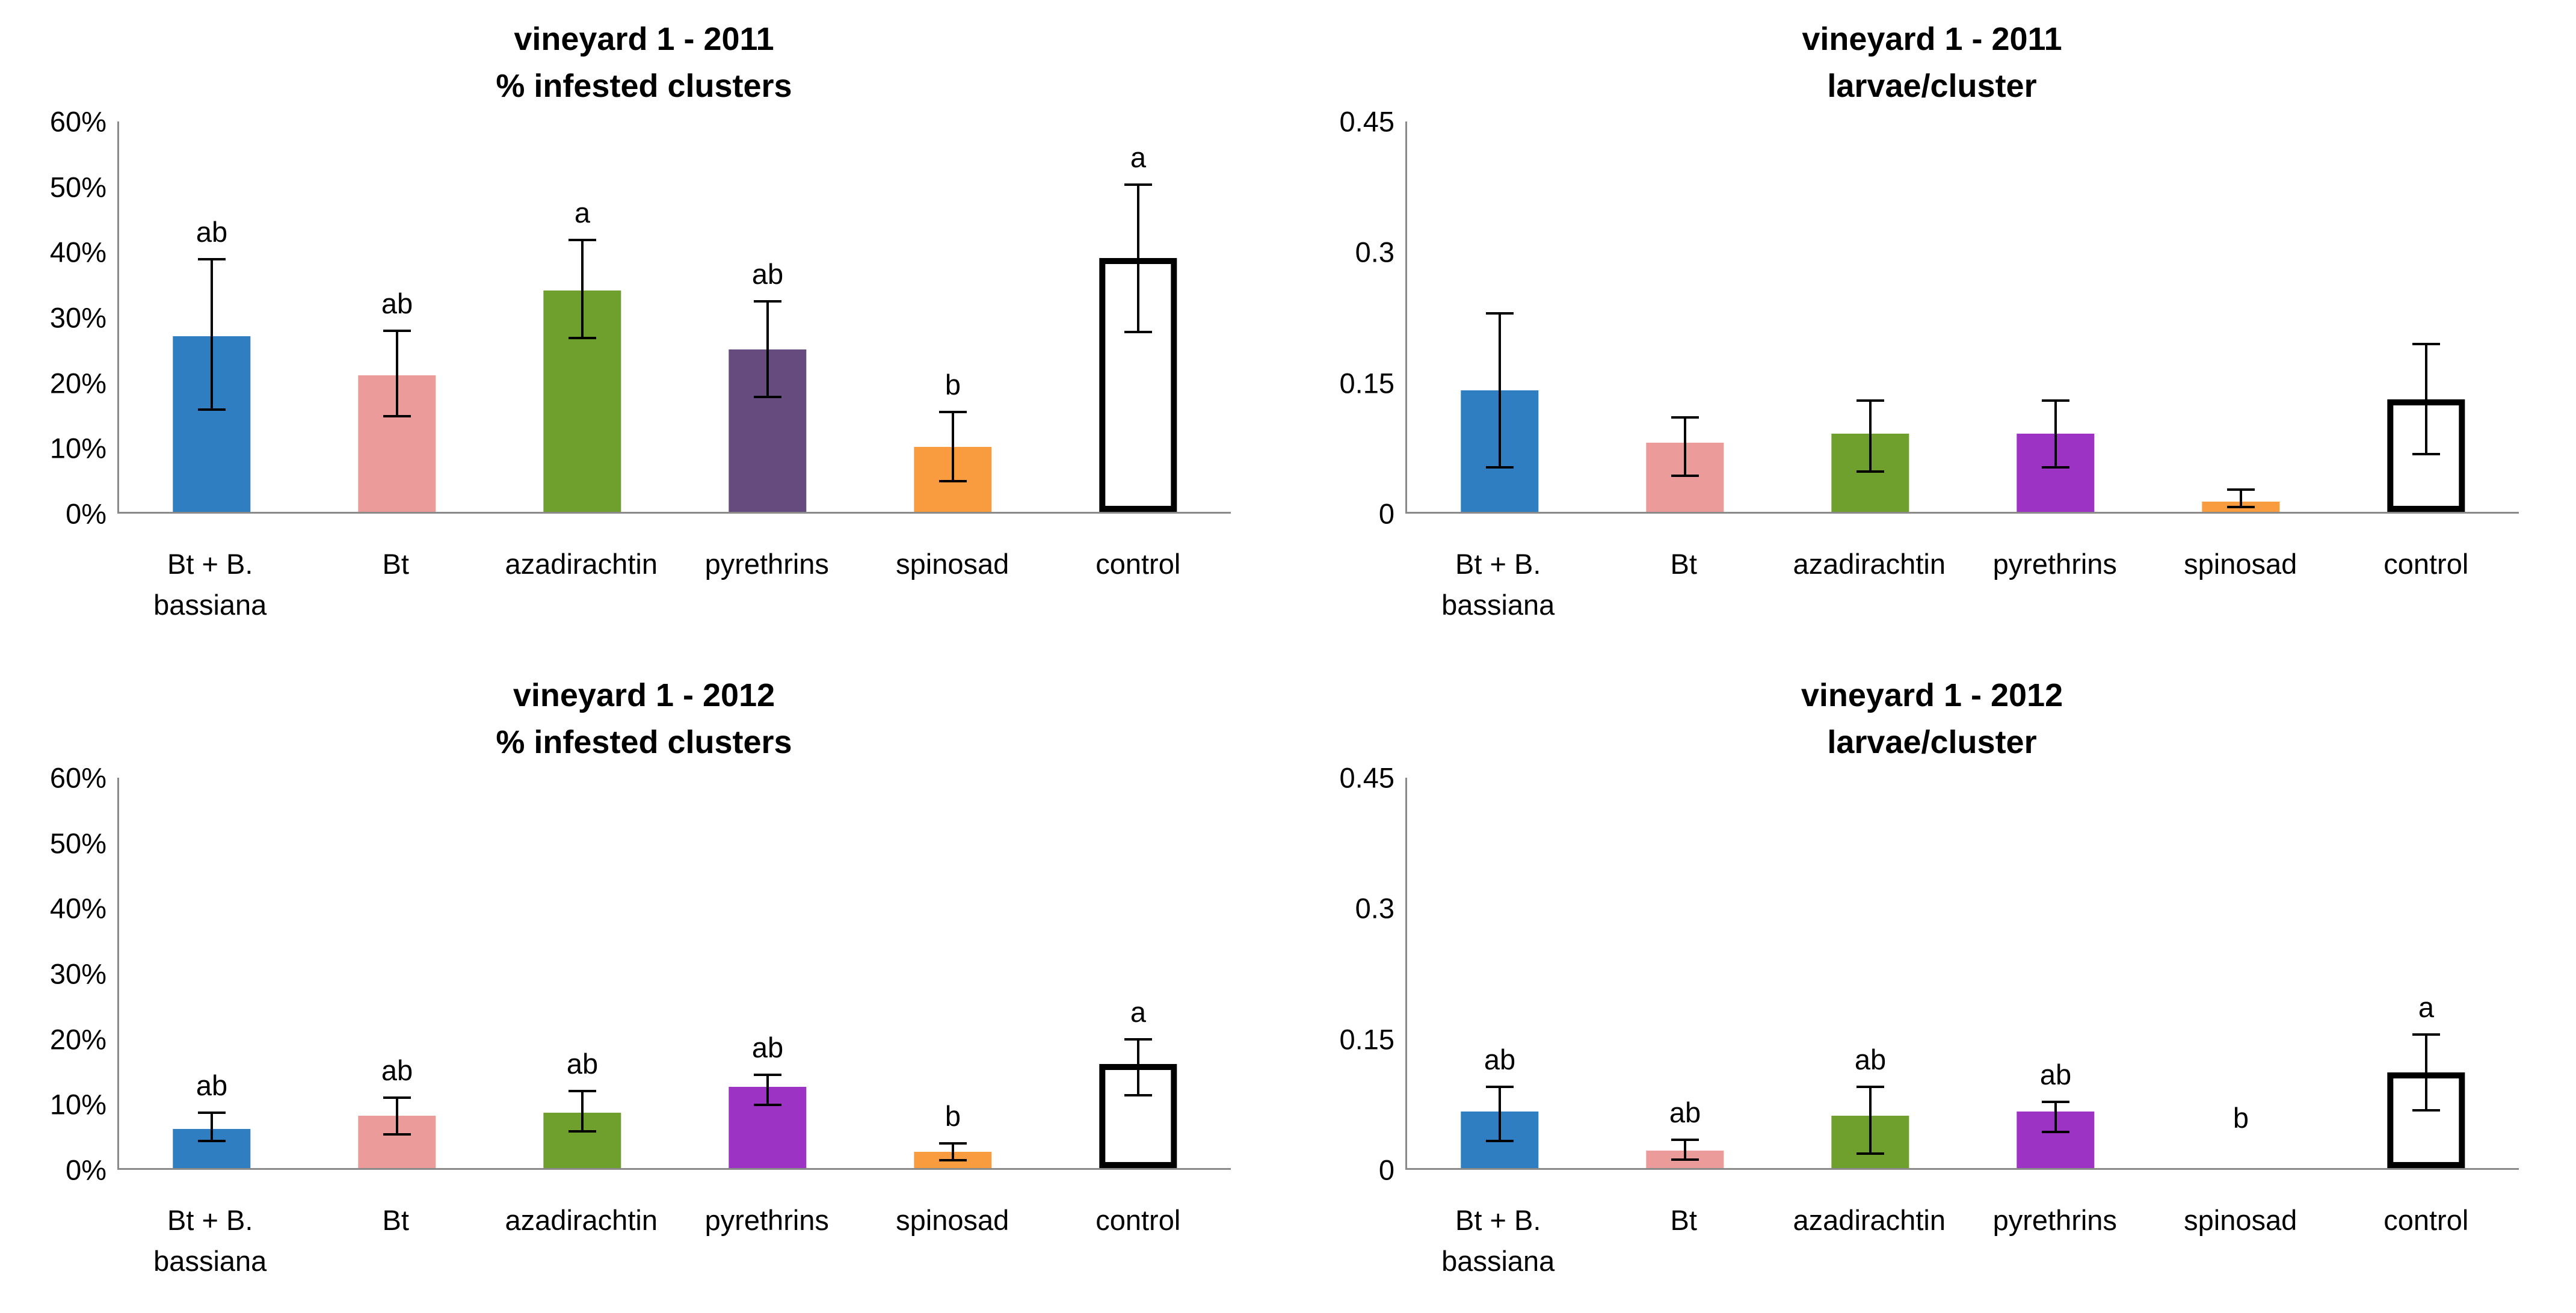 Image resolution: width=2576 pixels, height=1313 pixels. Describe the element at coordinates (1869, 564) in the screenshot. I see `x-axis-label-line: azadirachtin` at that location.